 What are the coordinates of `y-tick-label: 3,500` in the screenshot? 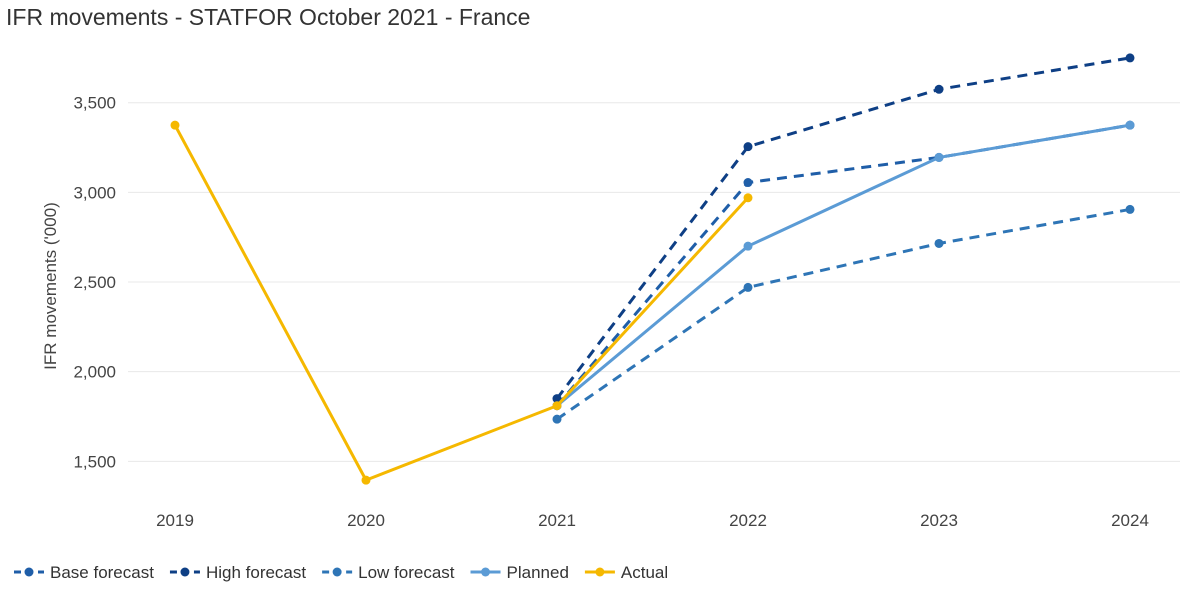 It's located at (94, 103).